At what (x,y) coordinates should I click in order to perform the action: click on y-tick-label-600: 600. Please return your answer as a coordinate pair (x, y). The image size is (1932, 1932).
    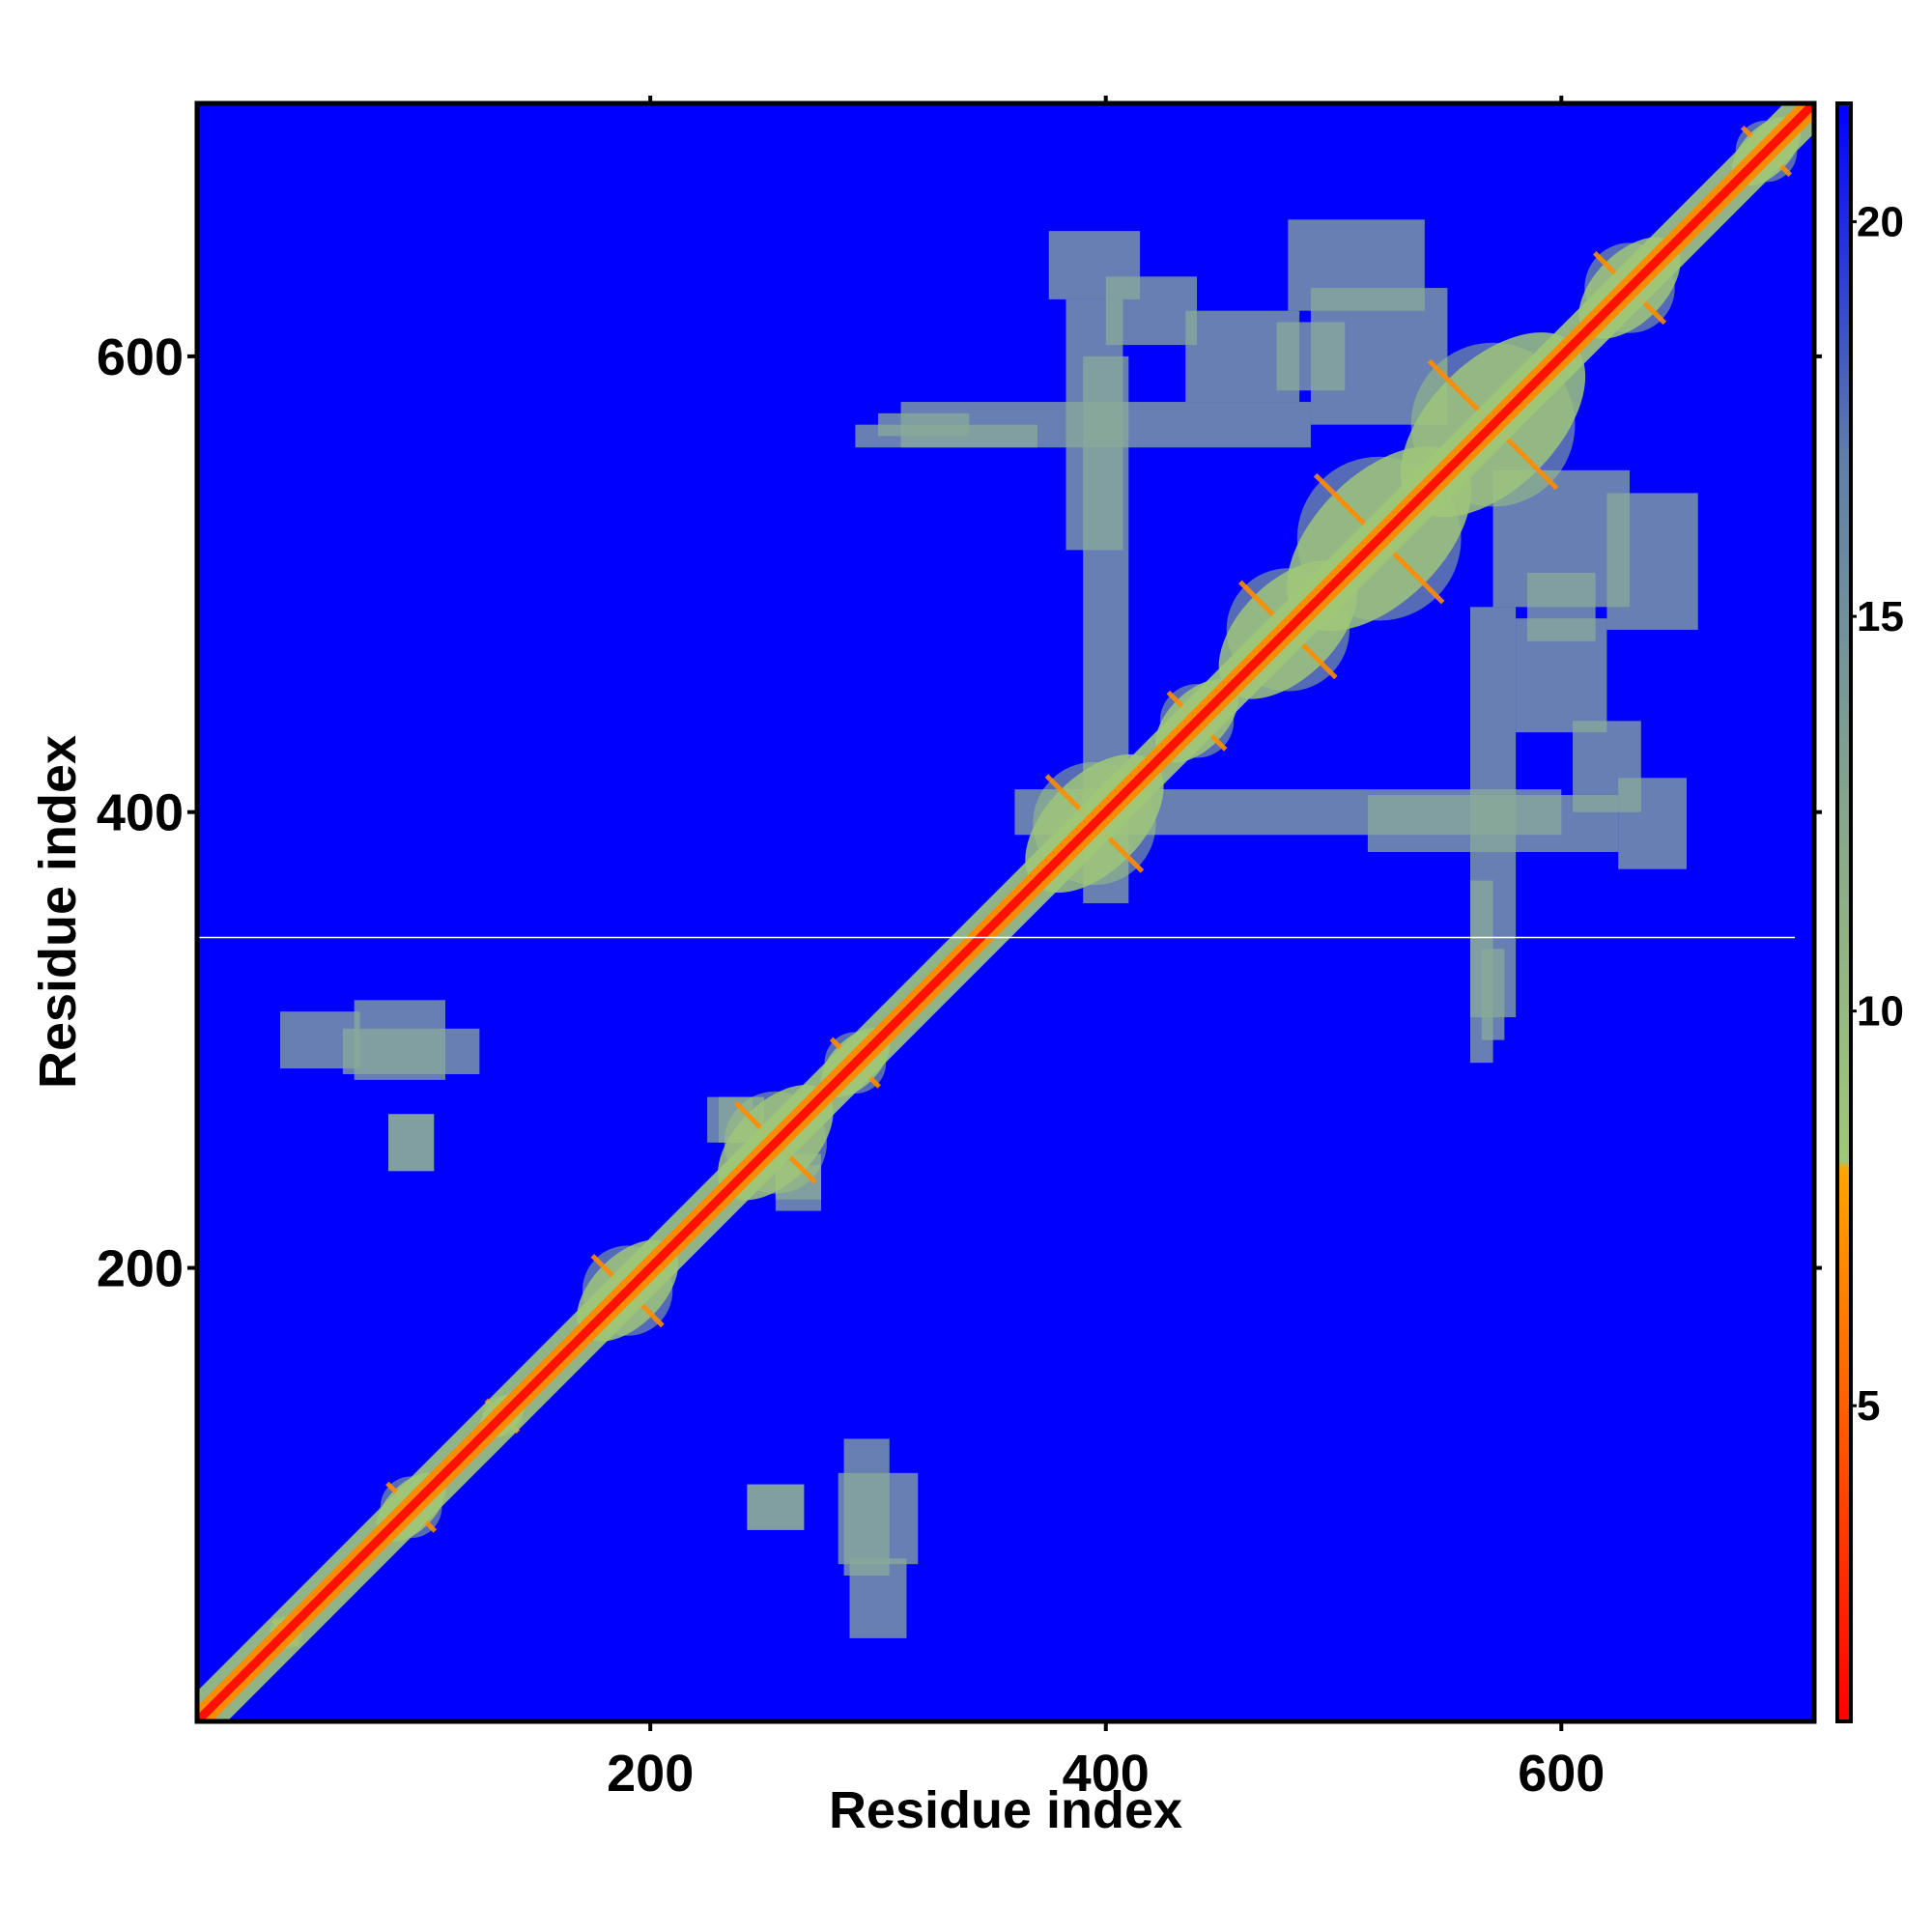
    Looking at the image, I should click on (140, 357).